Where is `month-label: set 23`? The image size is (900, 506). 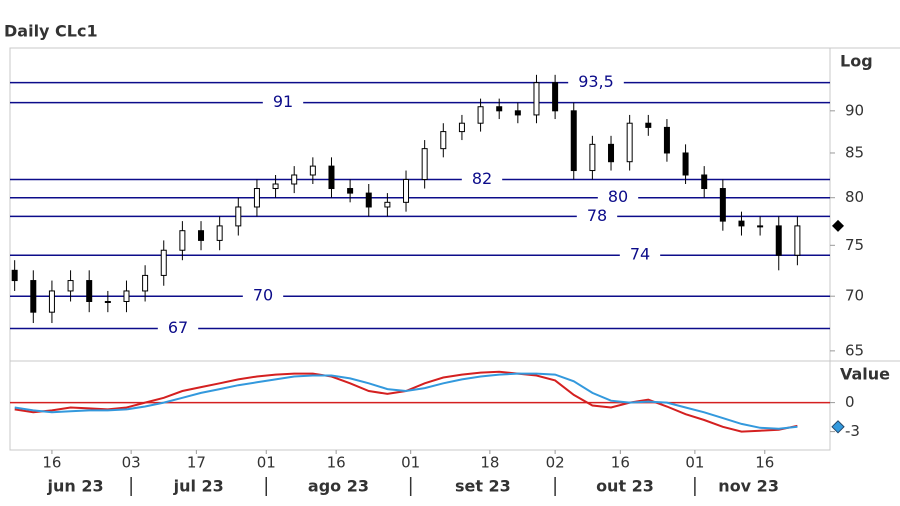 month-label: set 23 is located at coordinates (483, 486).